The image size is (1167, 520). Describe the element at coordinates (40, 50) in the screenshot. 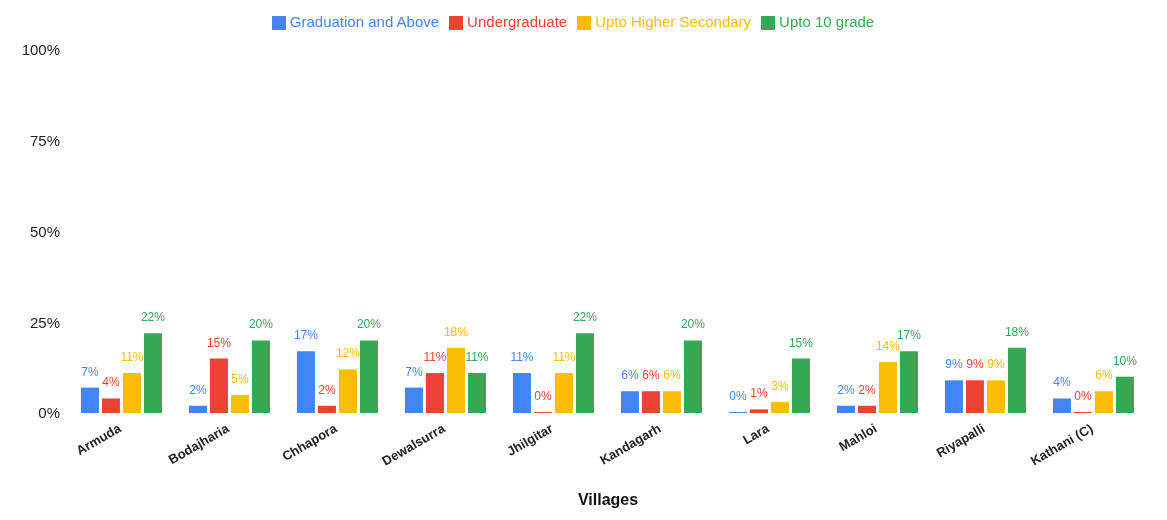

I see `y-tick-label: 100%` at that location.